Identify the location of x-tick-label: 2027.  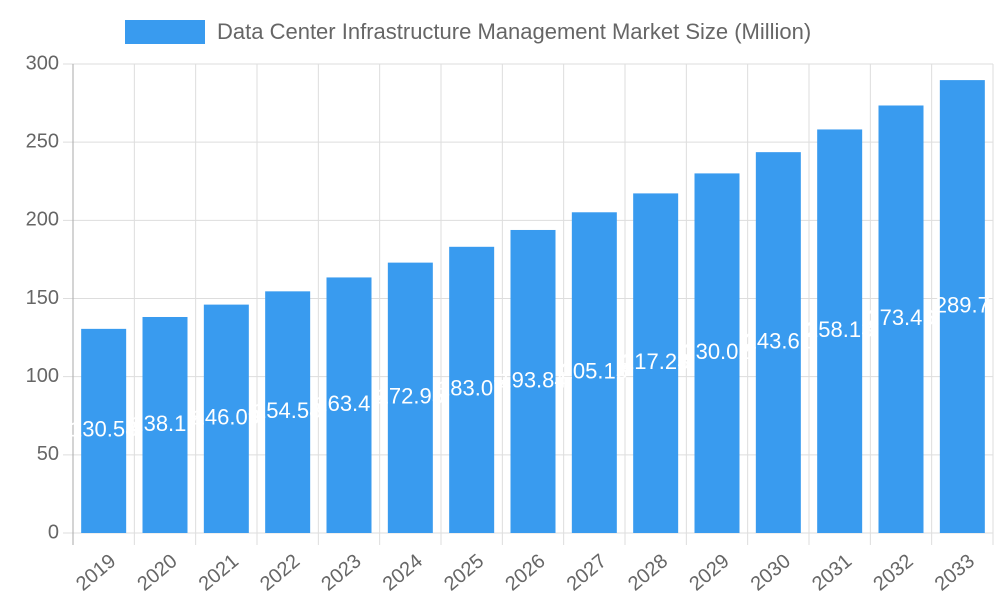
(587, 572).